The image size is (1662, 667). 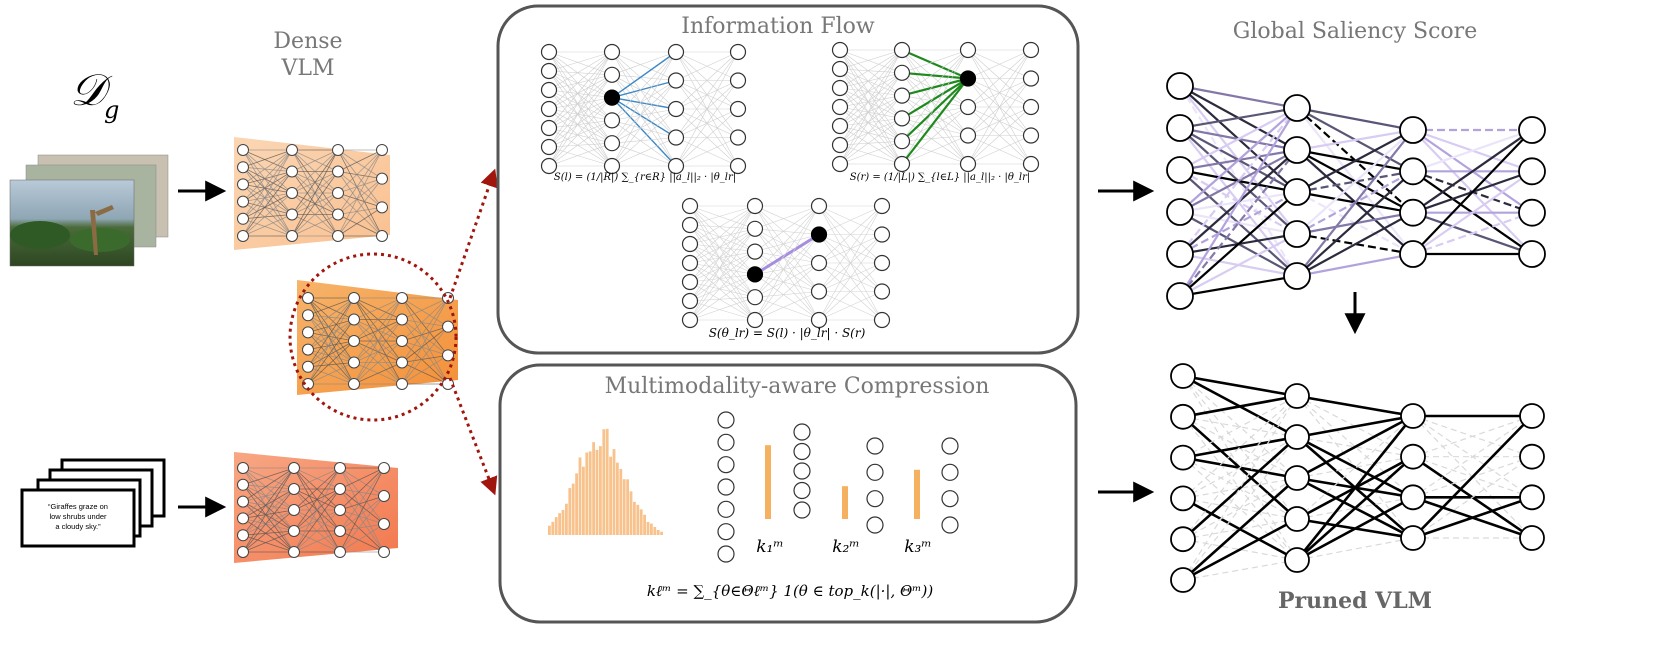 I want to click on dense-vlm-panel-multimodal, so click(x=377, y=337).